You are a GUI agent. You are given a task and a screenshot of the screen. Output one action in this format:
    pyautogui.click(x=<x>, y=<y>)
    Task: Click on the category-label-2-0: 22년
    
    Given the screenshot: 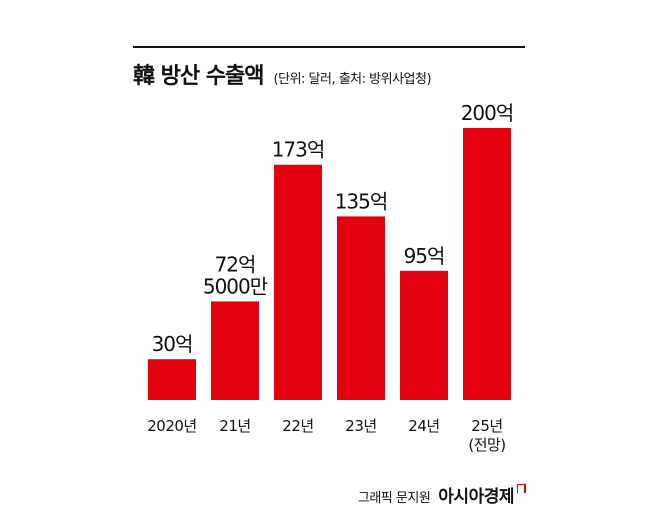 What is the action you would take?
    pyautogui.click(x=297, y=426)
    